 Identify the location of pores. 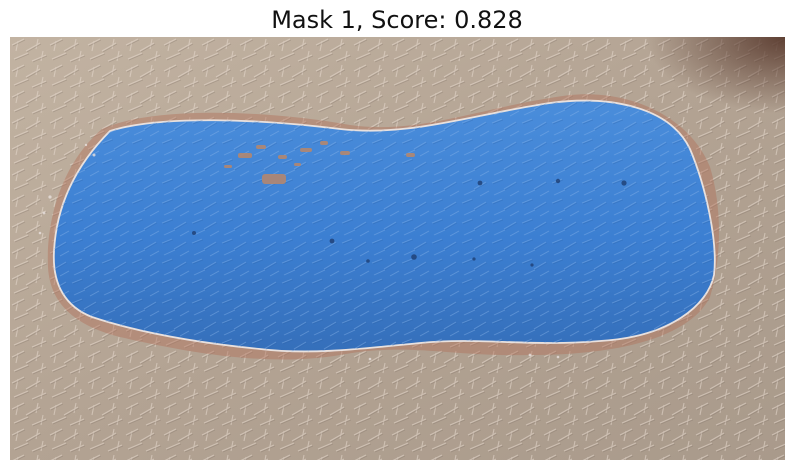
(409, 222).